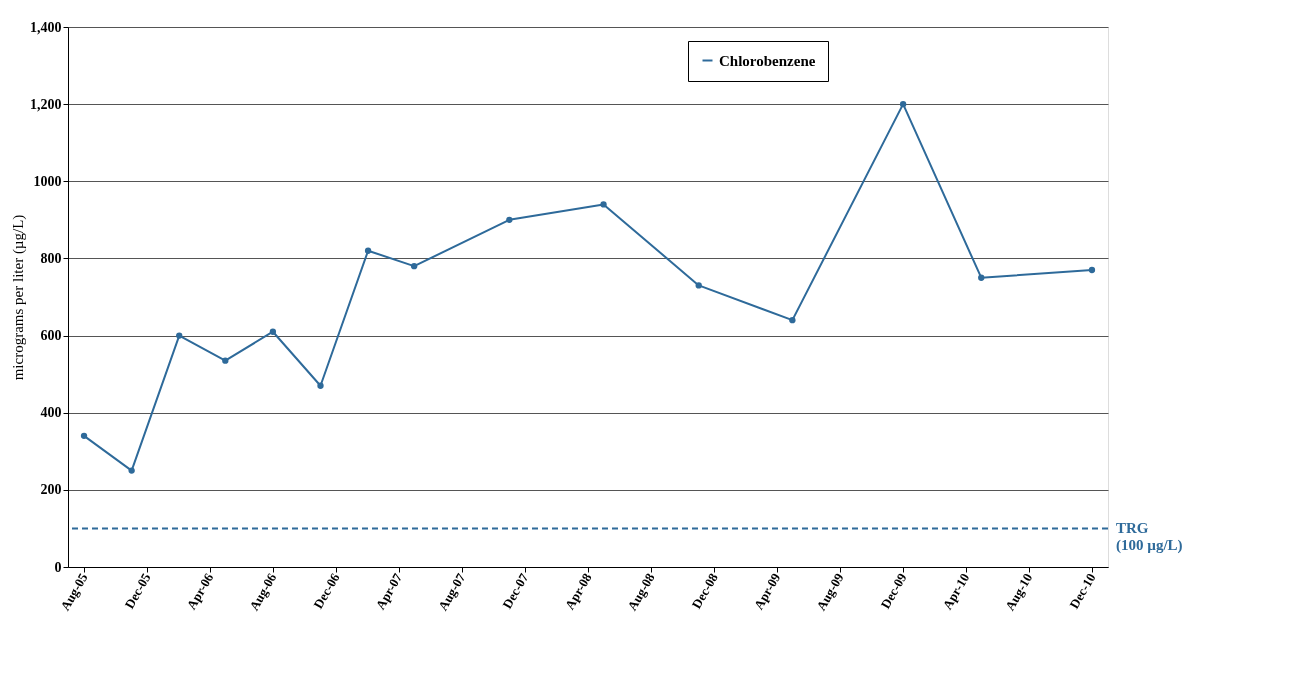 The image size is (1304, 688). I want to click on y-tick-label: 1000, so click(47, 181).